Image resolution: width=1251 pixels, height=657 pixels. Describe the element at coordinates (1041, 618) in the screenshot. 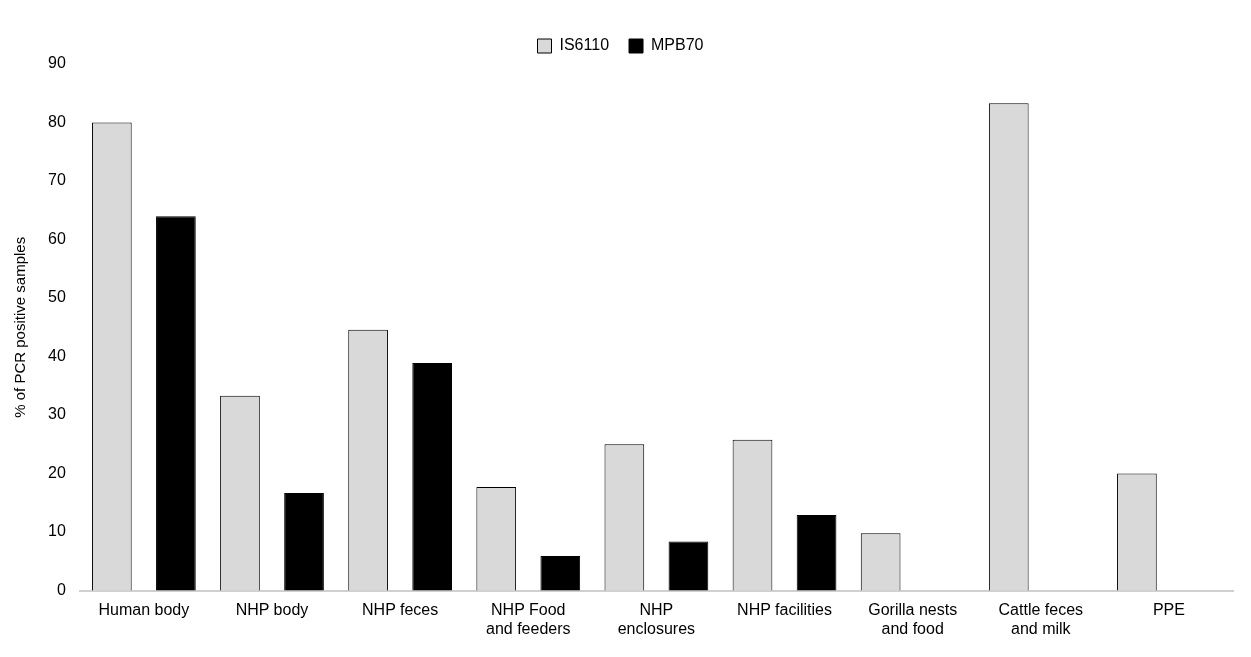

I see `x-tick-label: Cattle feces and milk` at that location.